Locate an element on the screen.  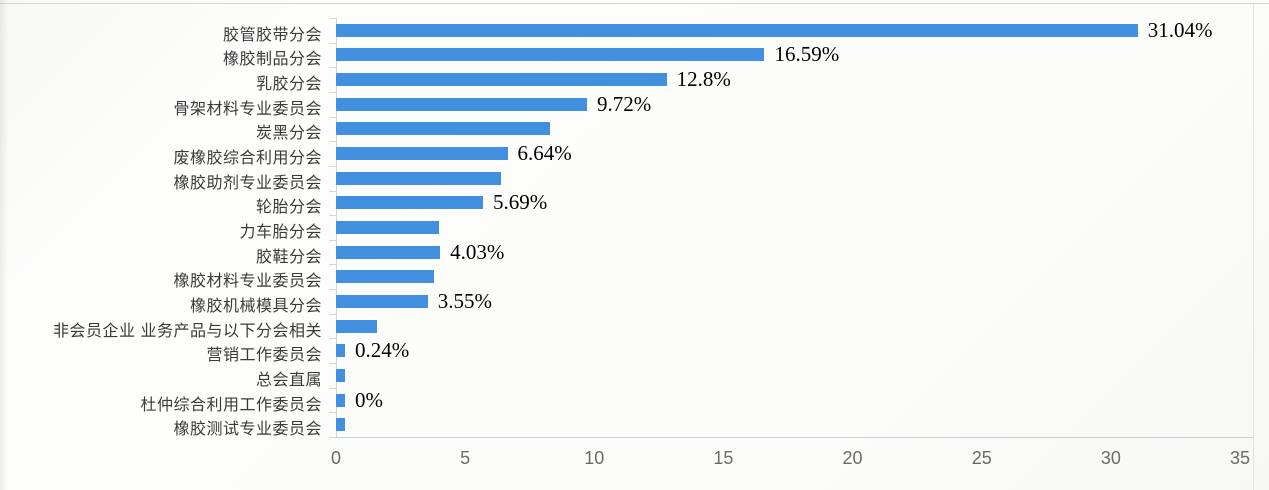
data-label: 4.03% is located at coordinates (477, 251).